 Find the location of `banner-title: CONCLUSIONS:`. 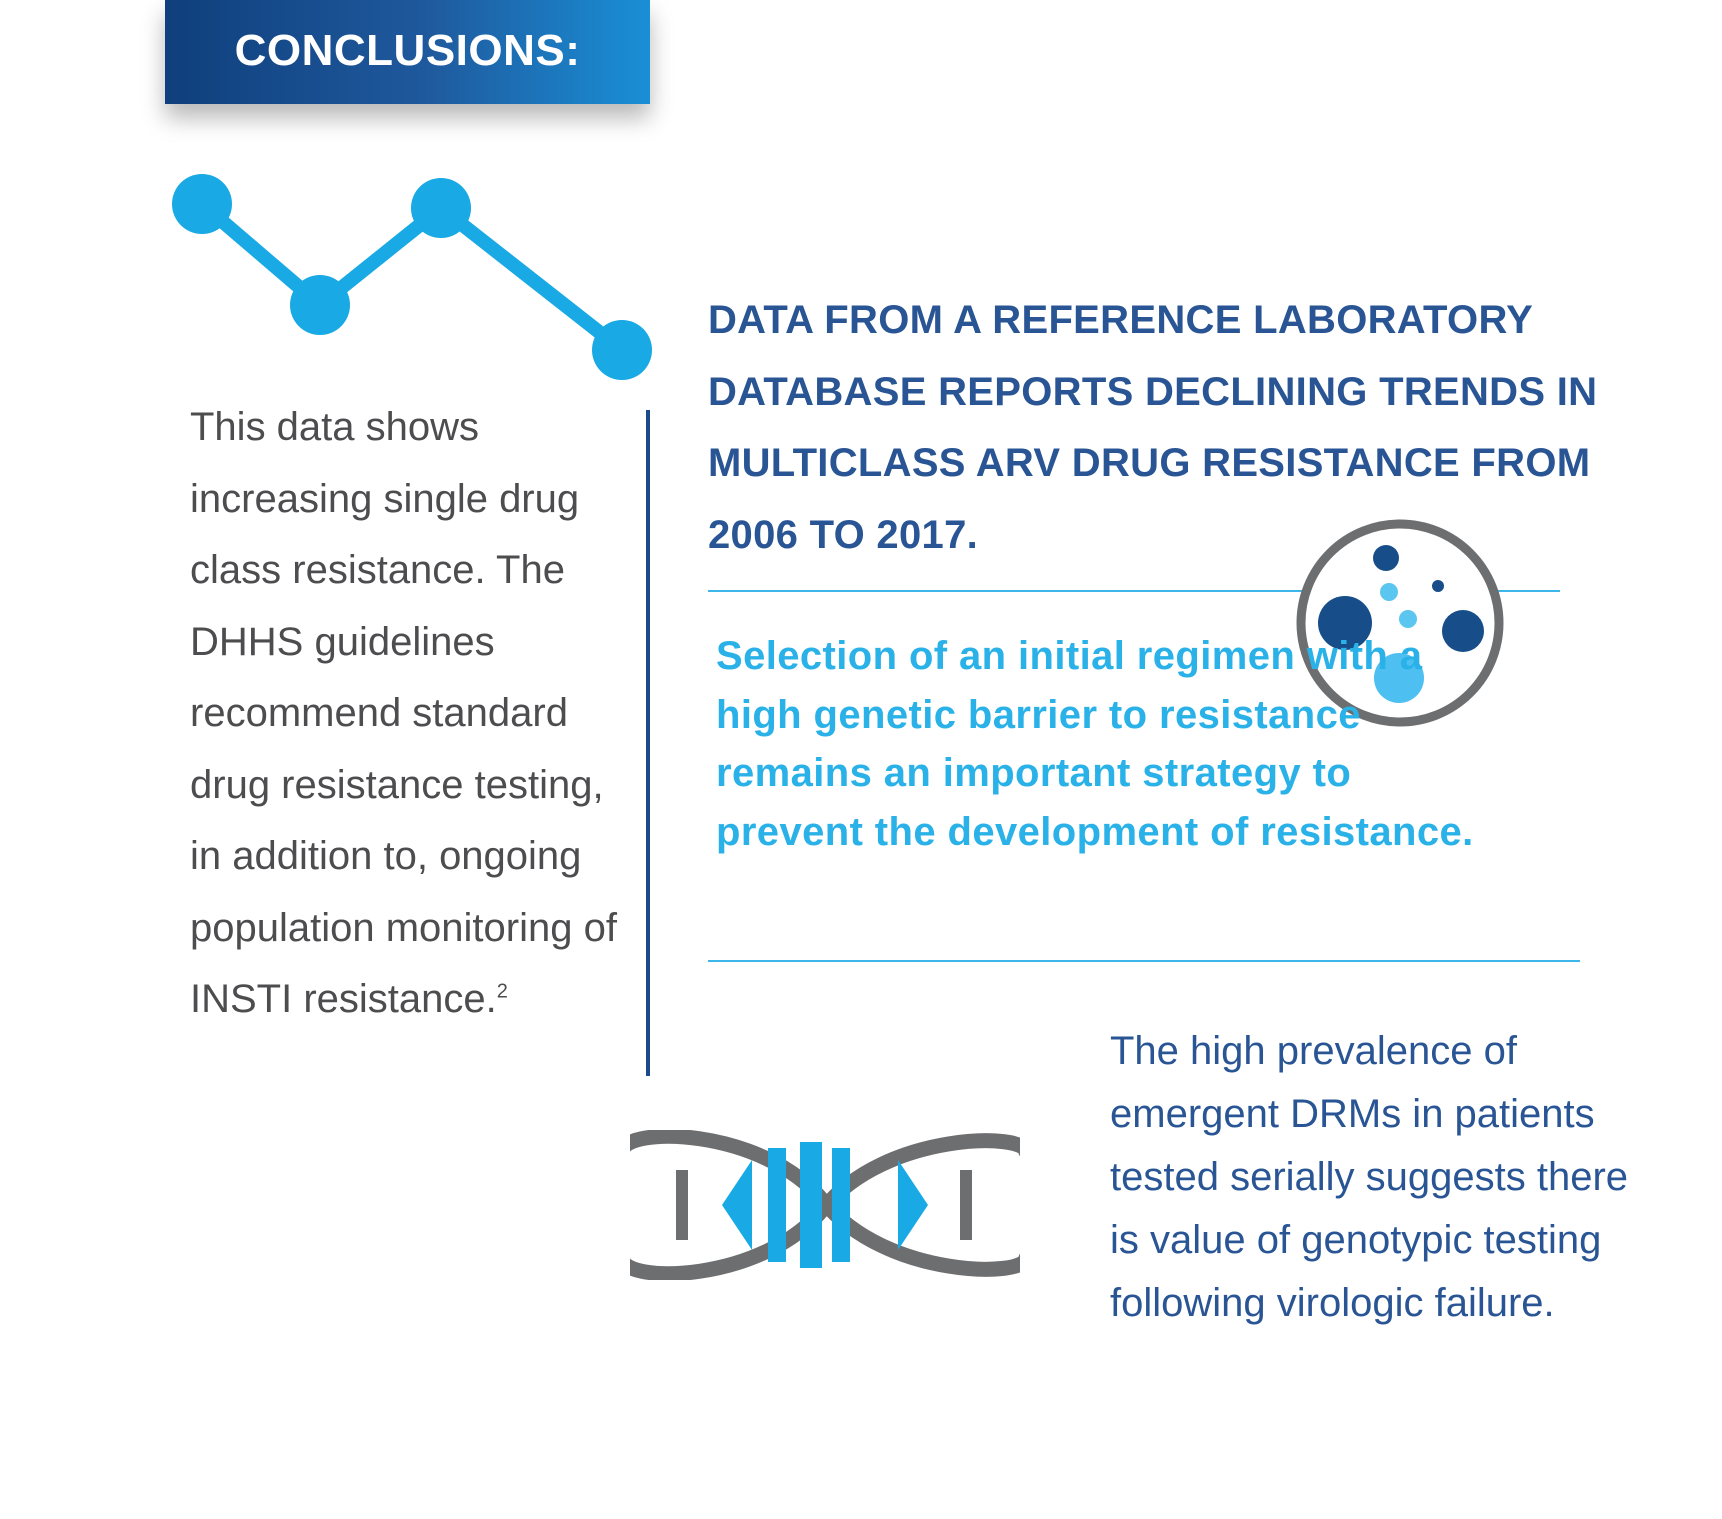

banner-title: CONCLUSIONS: is located at coordinates (407, 50).